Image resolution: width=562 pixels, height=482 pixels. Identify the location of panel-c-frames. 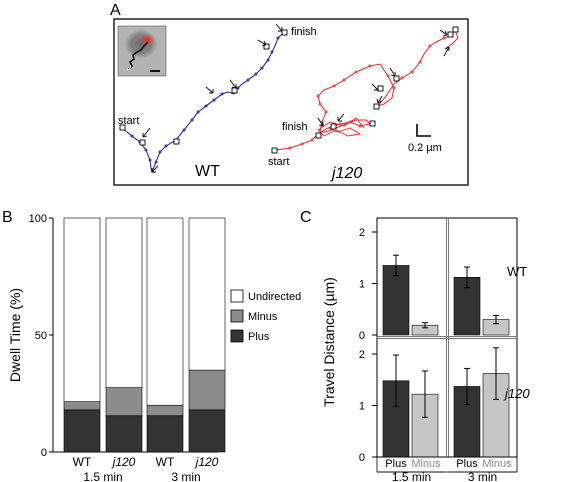
(447, 337).